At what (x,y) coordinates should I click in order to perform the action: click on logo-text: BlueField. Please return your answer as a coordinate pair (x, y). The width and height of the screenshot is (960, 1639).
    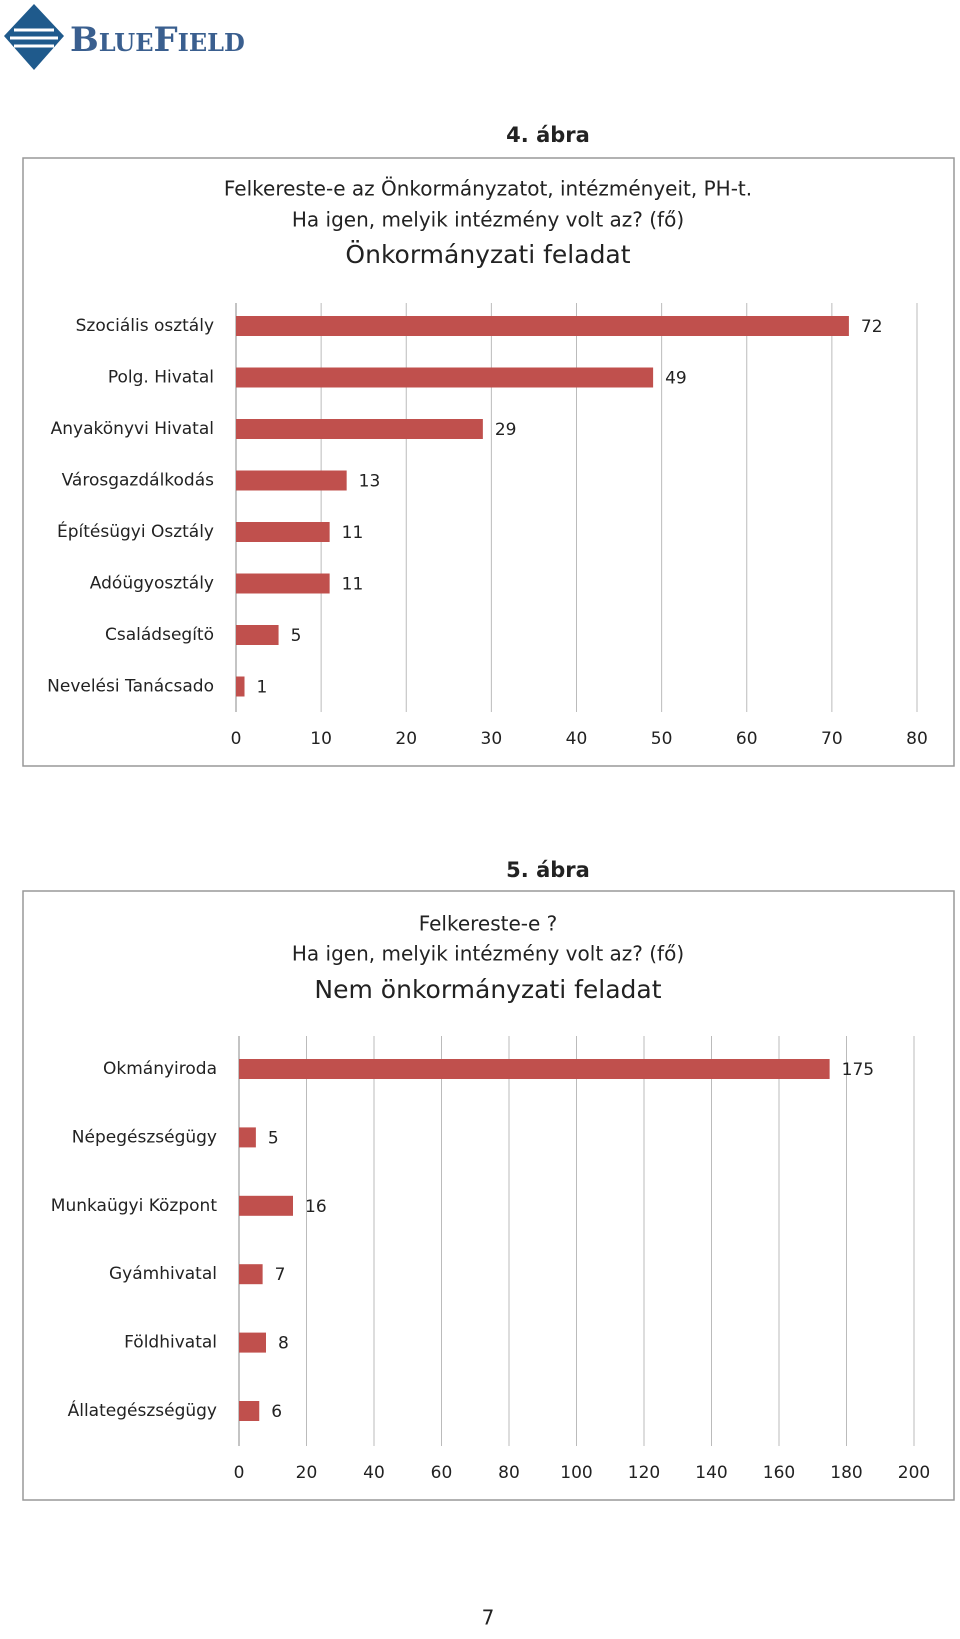
    Looking at the image, I should click on (157, 40).